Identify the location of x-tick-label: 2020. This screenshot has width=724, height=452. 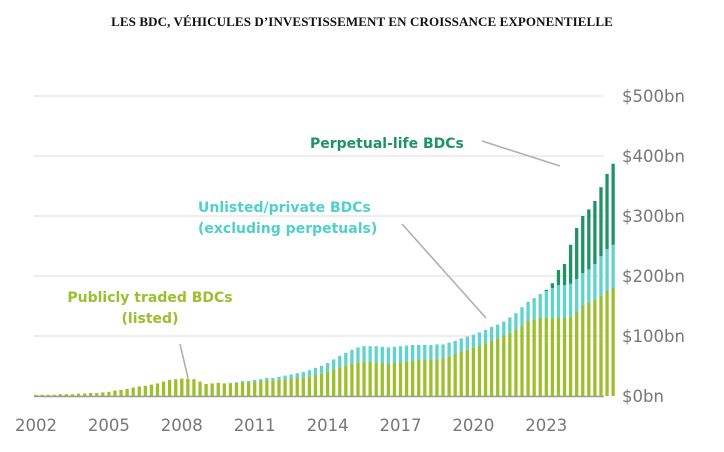
(473, 425).